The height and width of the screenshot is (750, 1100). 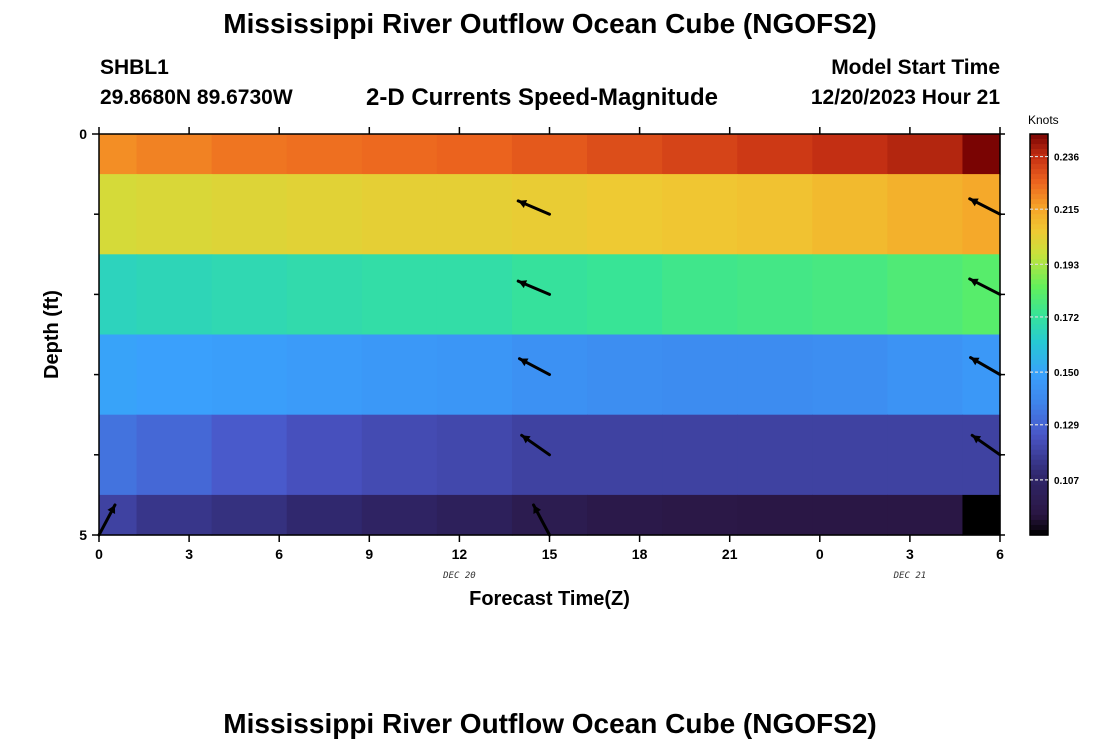 What do you see at coordinates (542, 97) in the screenshot?
I see `chart-subtitle: 2-D Currents Speed-Magnitude` at bounding box center [542, 97].